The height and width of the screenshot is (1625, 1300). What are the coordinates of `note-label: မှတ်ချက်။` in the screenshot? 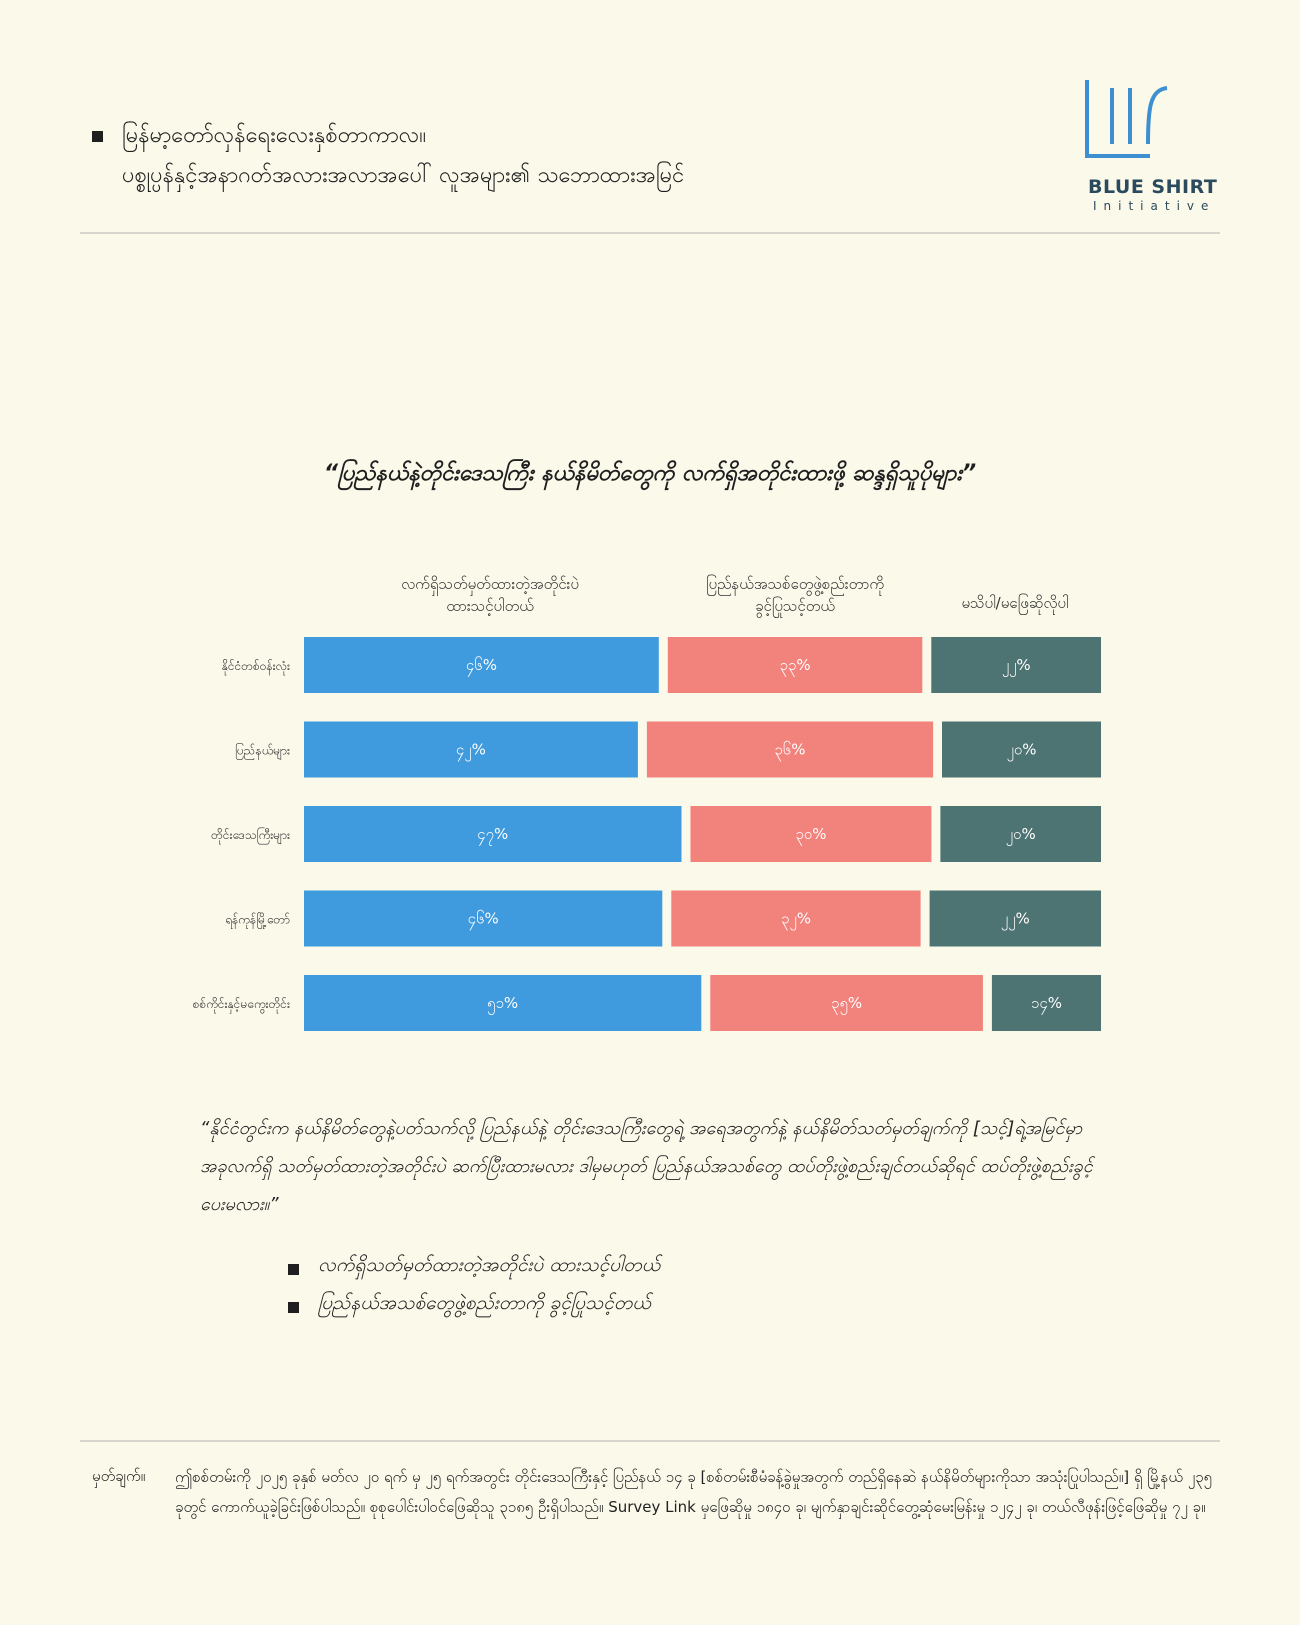 It's located at (119, 1476).